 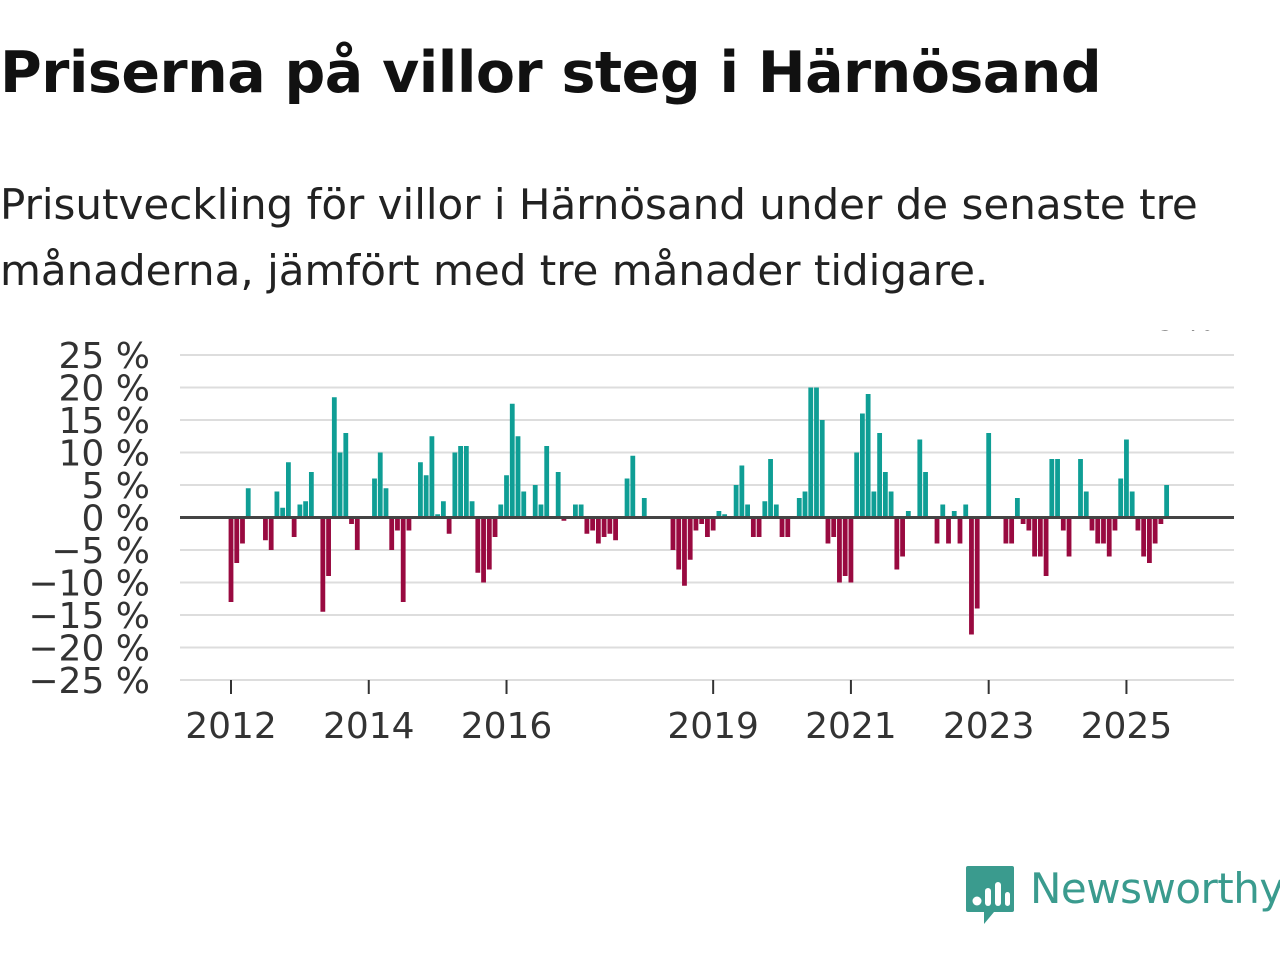 I want to click on x-tick-label: 2023, so click(x=989, y=726).